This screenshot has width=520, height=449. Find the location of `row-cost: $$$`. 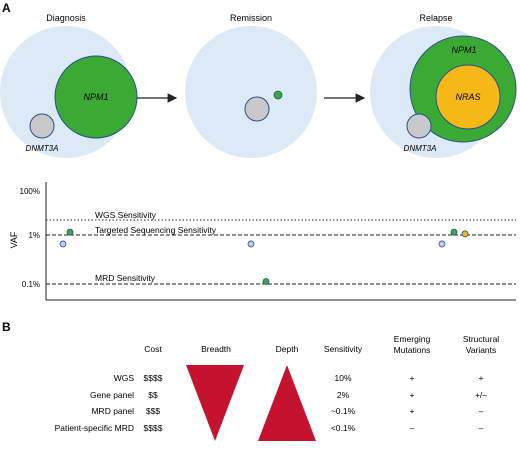

row-cost: $$$ is located at coordinates (153, 411).